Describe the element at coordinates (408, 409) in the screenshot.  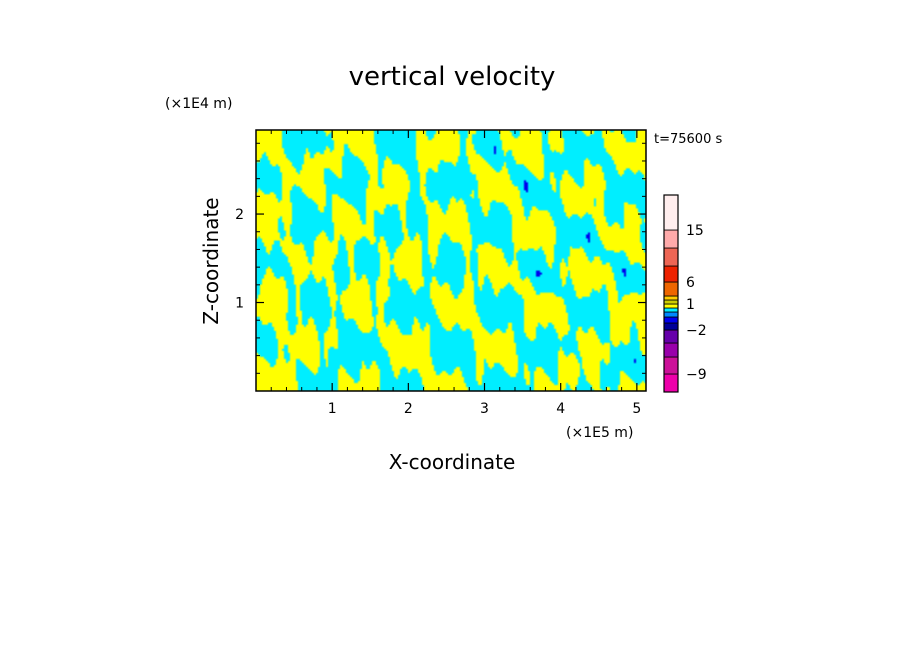
I see `x-tick-label: 2` at that location.